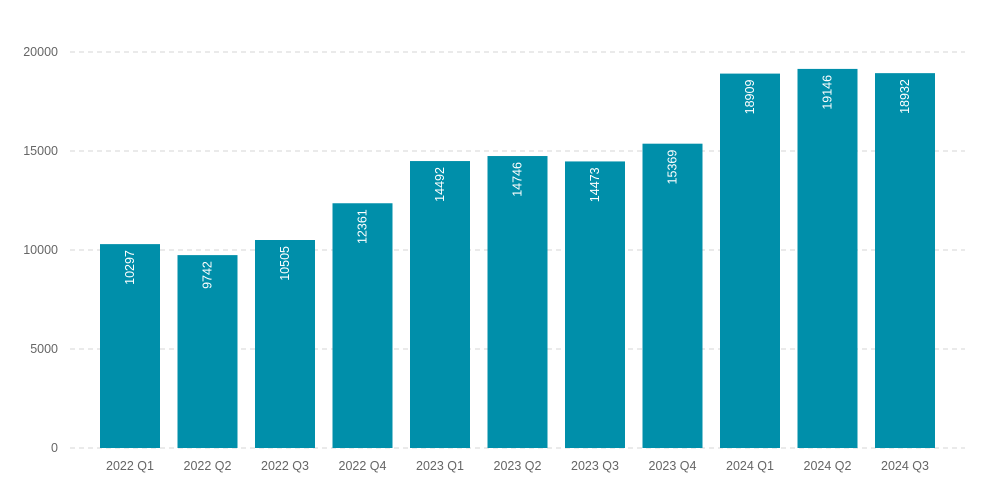  I want to click on x-tick-label: 2022 Q4, so click(363, 466).